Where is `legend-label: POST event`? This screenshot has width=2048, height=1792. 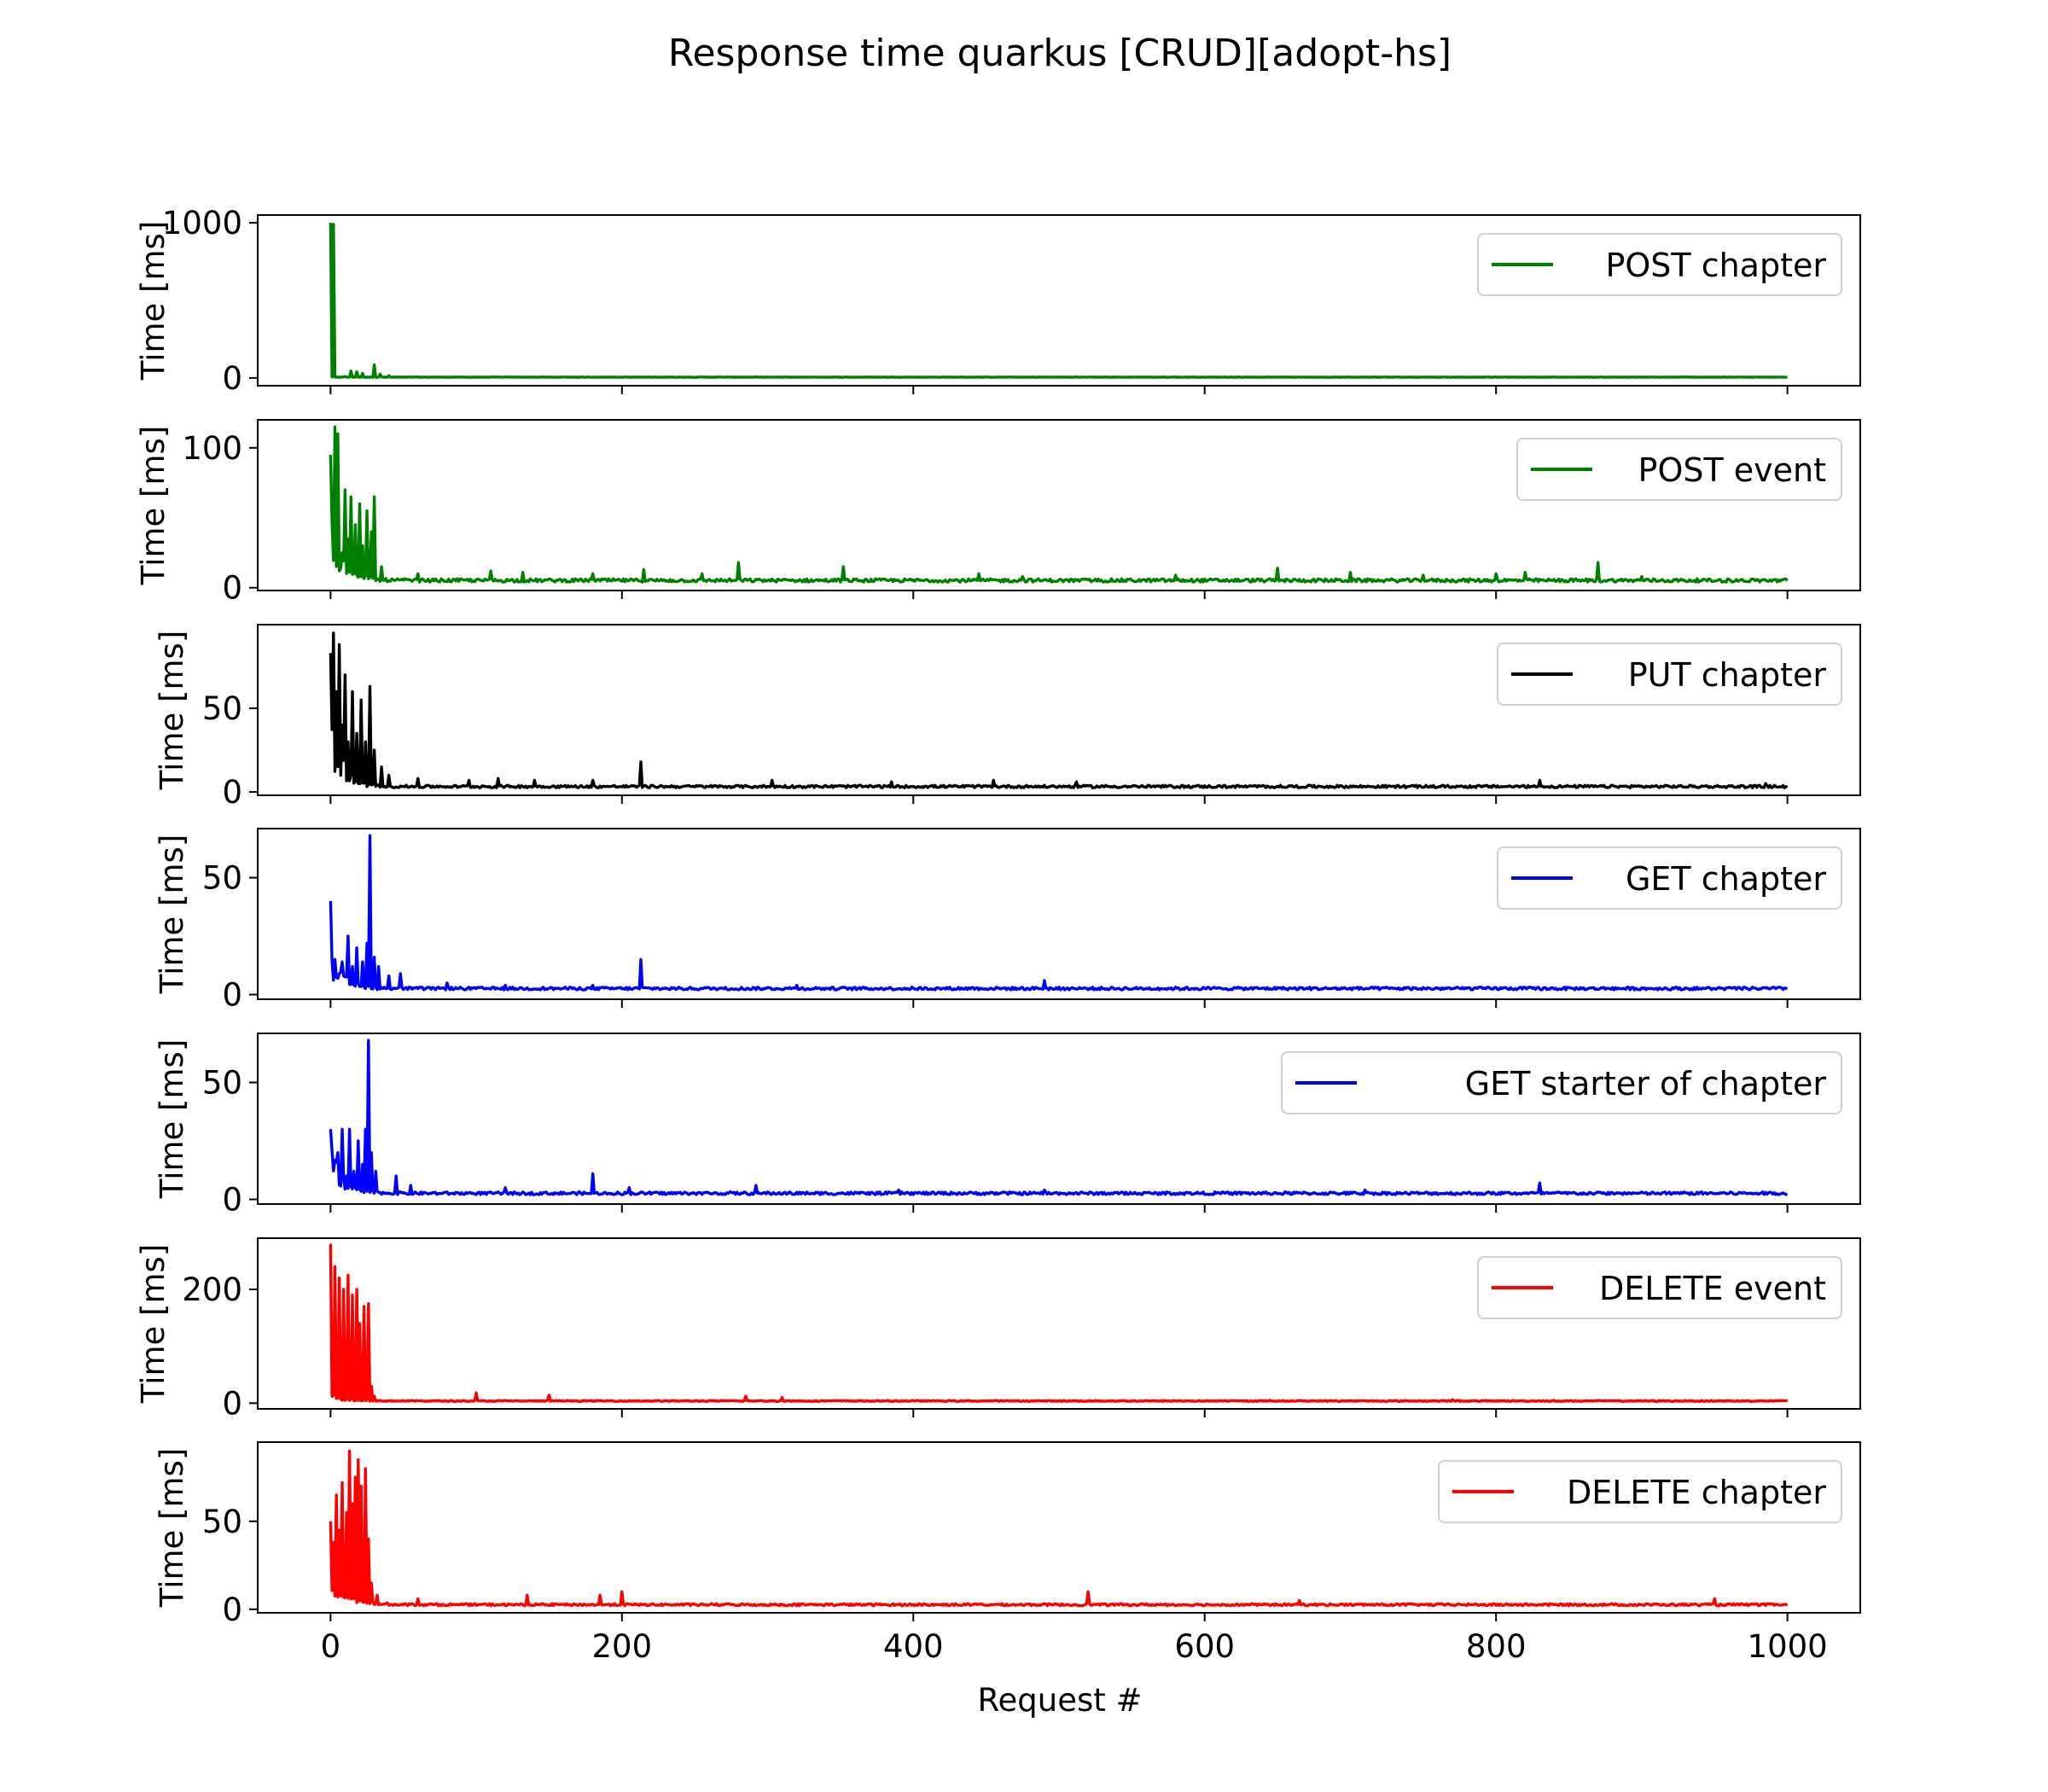 legend-label: POST event is located at coordinates (1732, 470).